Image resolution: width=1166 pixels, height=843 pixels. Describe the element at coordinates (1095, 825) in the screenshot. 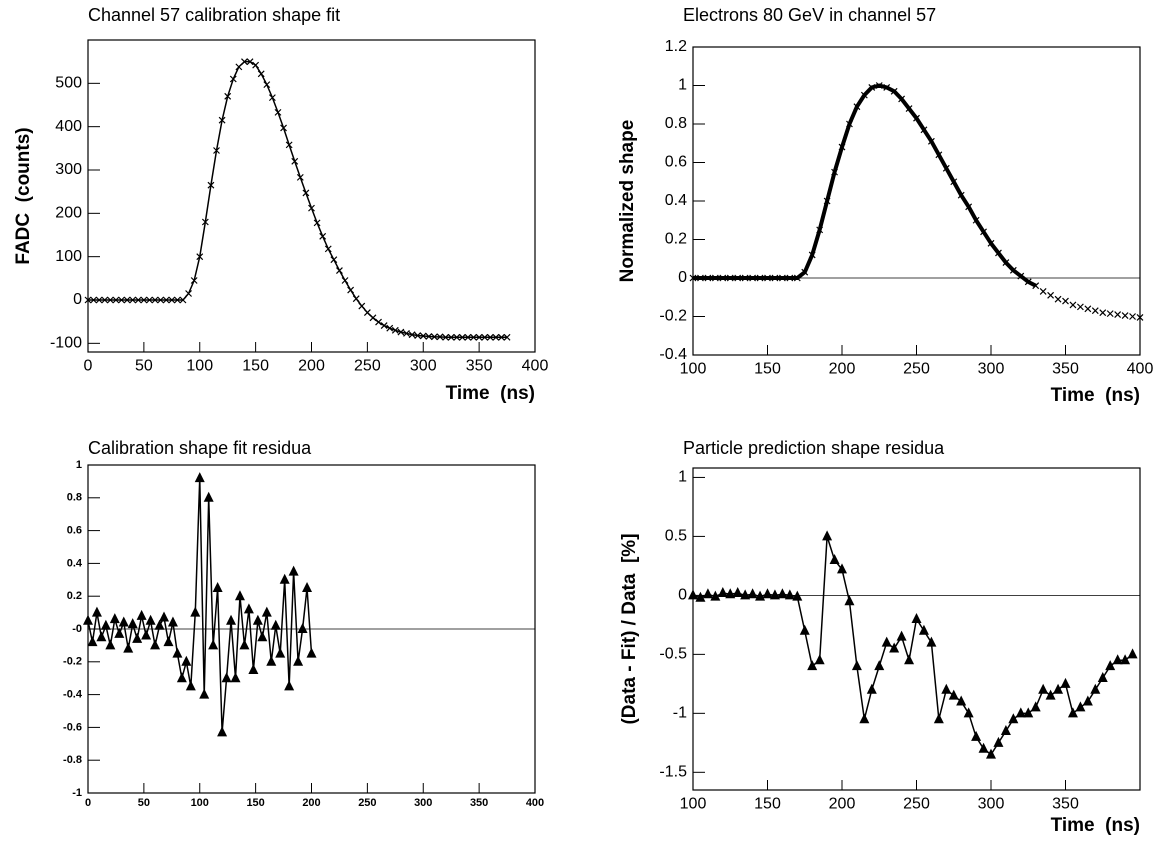

I see `x-axis-label: Time (ns)` at that location.